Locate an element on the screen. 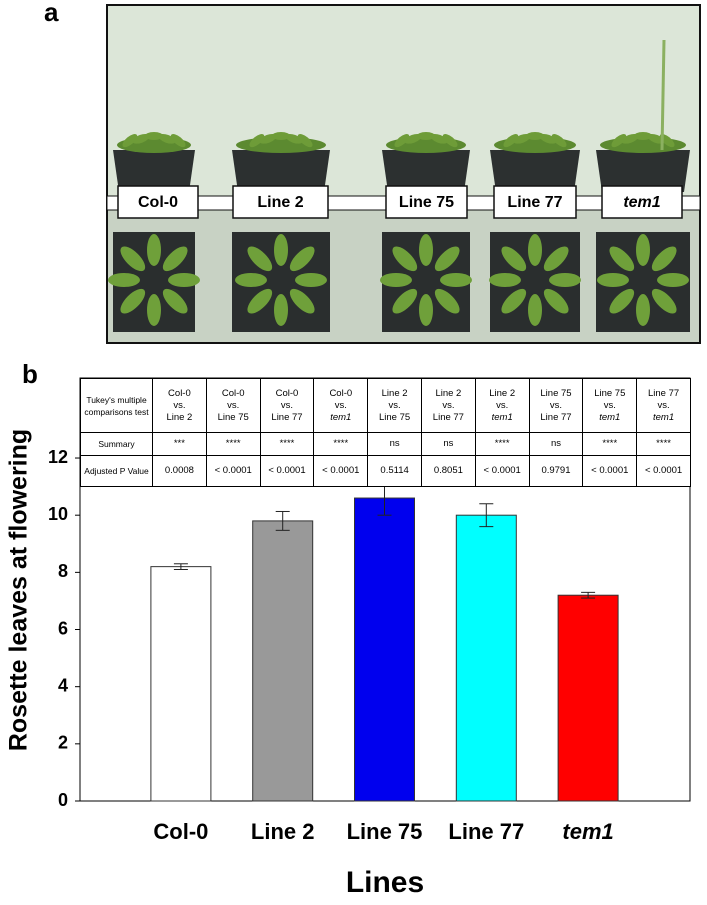  table-cell: Col-0 vs. Line 2 is located at coordinates (179, 405).